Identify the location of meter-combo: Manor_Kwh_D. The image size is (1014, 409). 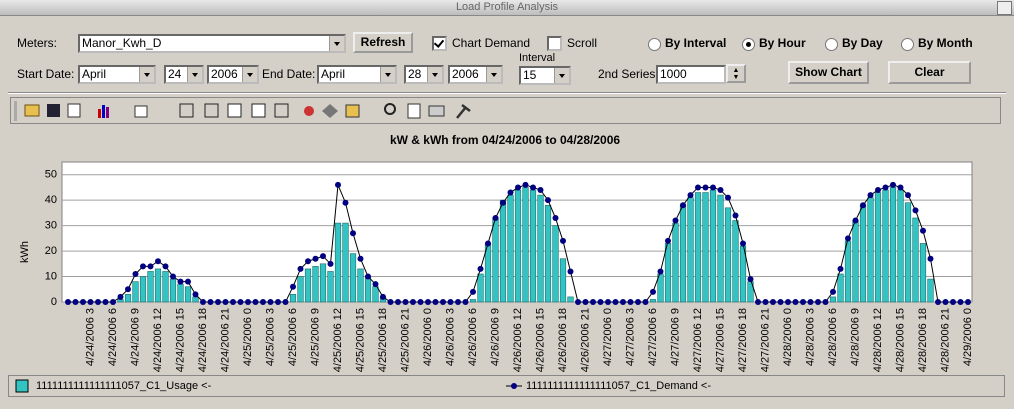
(212, 43).